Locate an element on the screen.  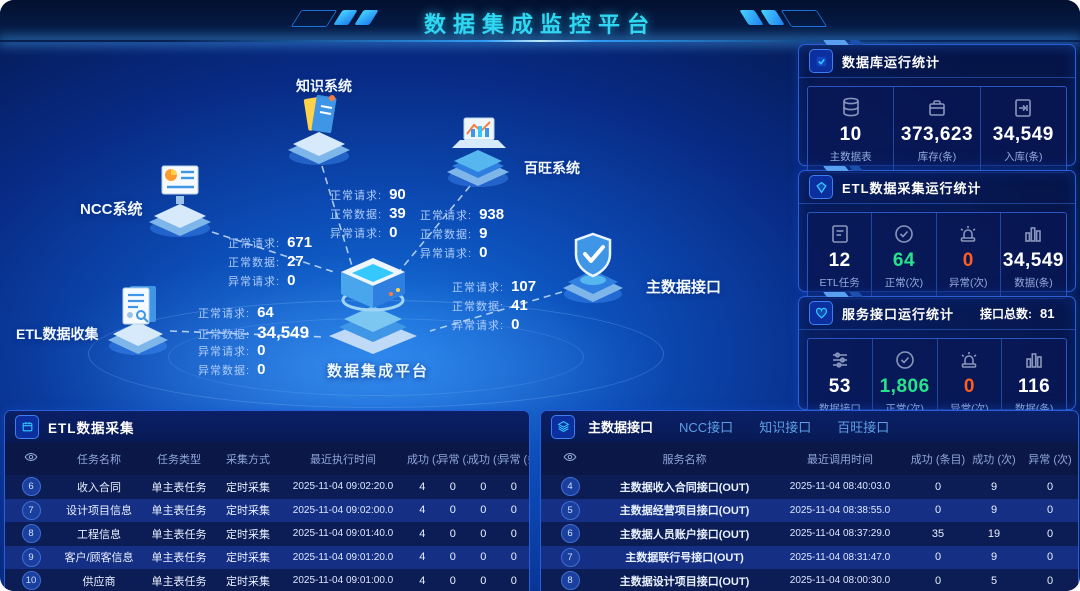
stat-cell: 34,549 入库(条) is located at coordinates (1023, 129).